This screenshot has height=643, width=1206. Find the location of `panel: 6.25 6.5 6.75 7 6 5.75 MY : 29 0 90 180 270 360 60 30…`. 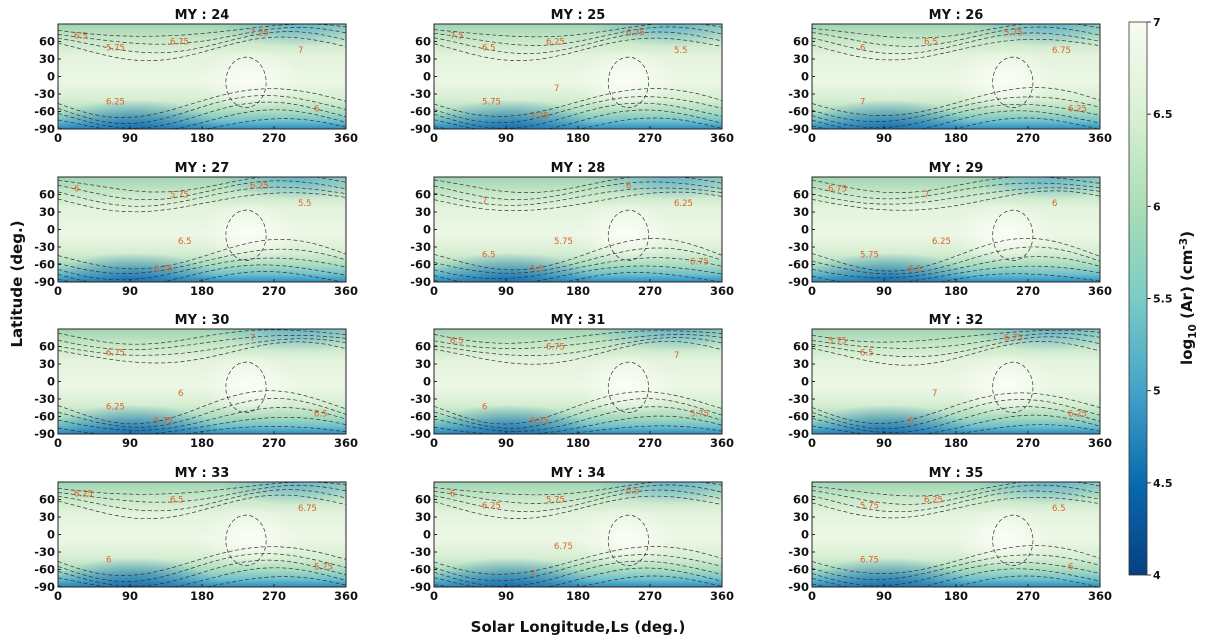

panel: 6.25 6.5 6.75 7 6 5.75 MY : 29 0 90 180 270 360 60 30… is located at coordinates (950, 229).